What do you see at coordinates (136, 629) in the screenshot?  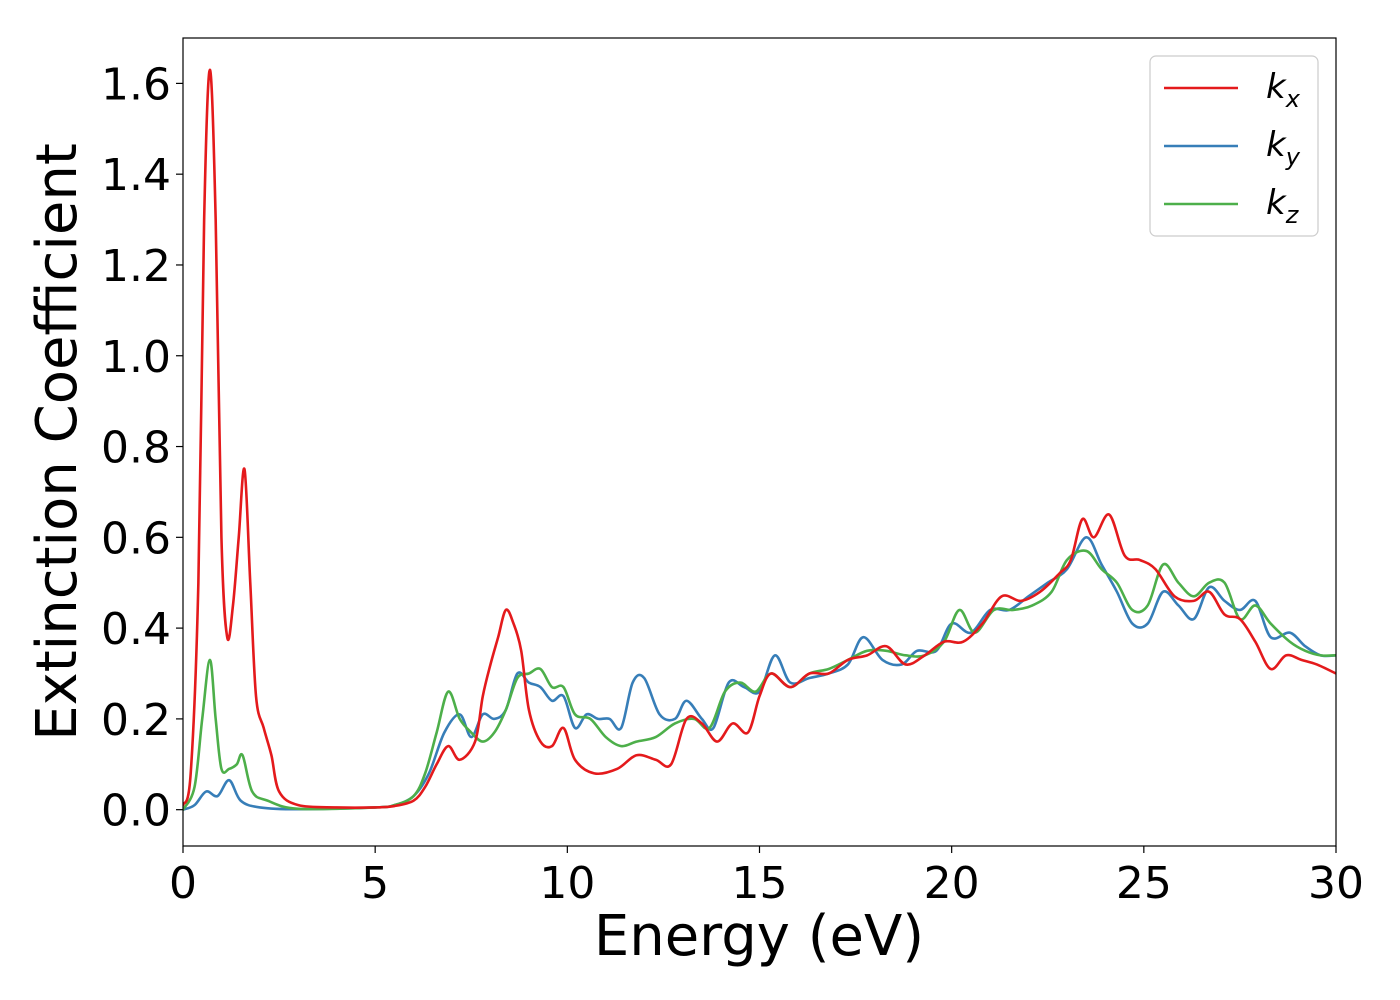 I see `y-tick-label: 0.4` at bounding box center [136, 629].